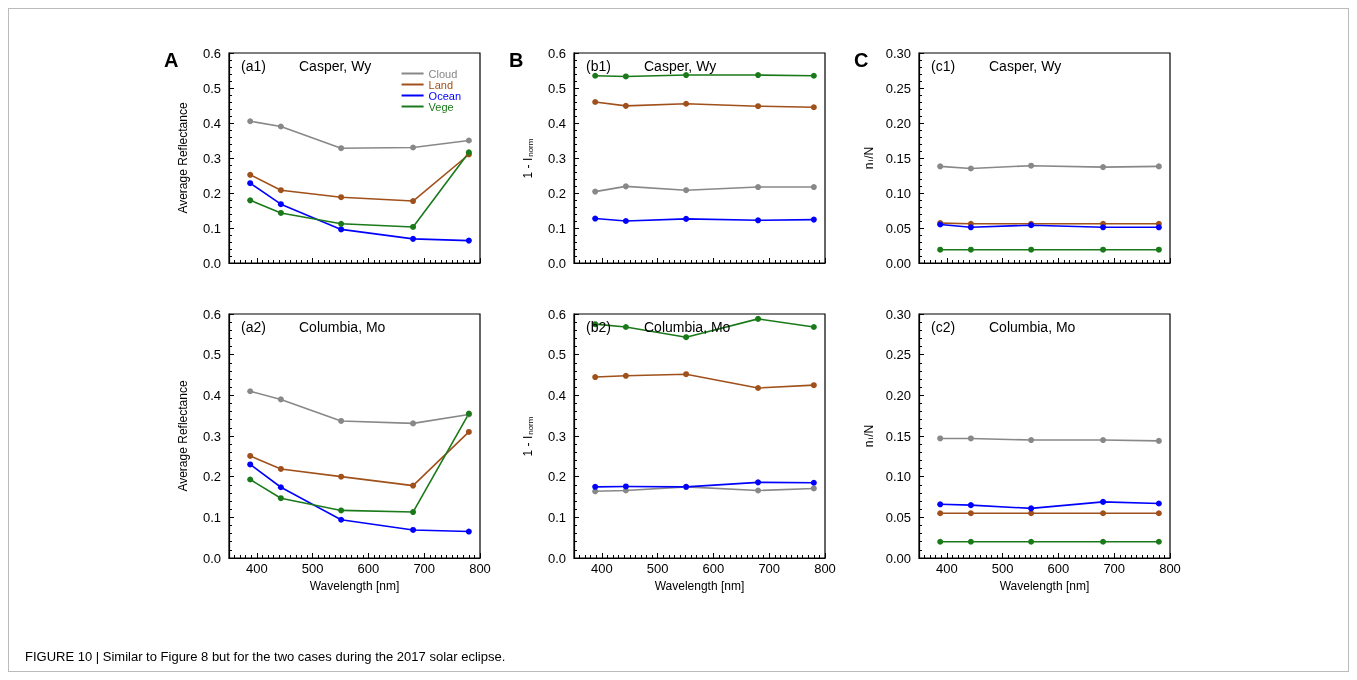  I want to click on annotation: Columbia, Mo, so click(342, 327).